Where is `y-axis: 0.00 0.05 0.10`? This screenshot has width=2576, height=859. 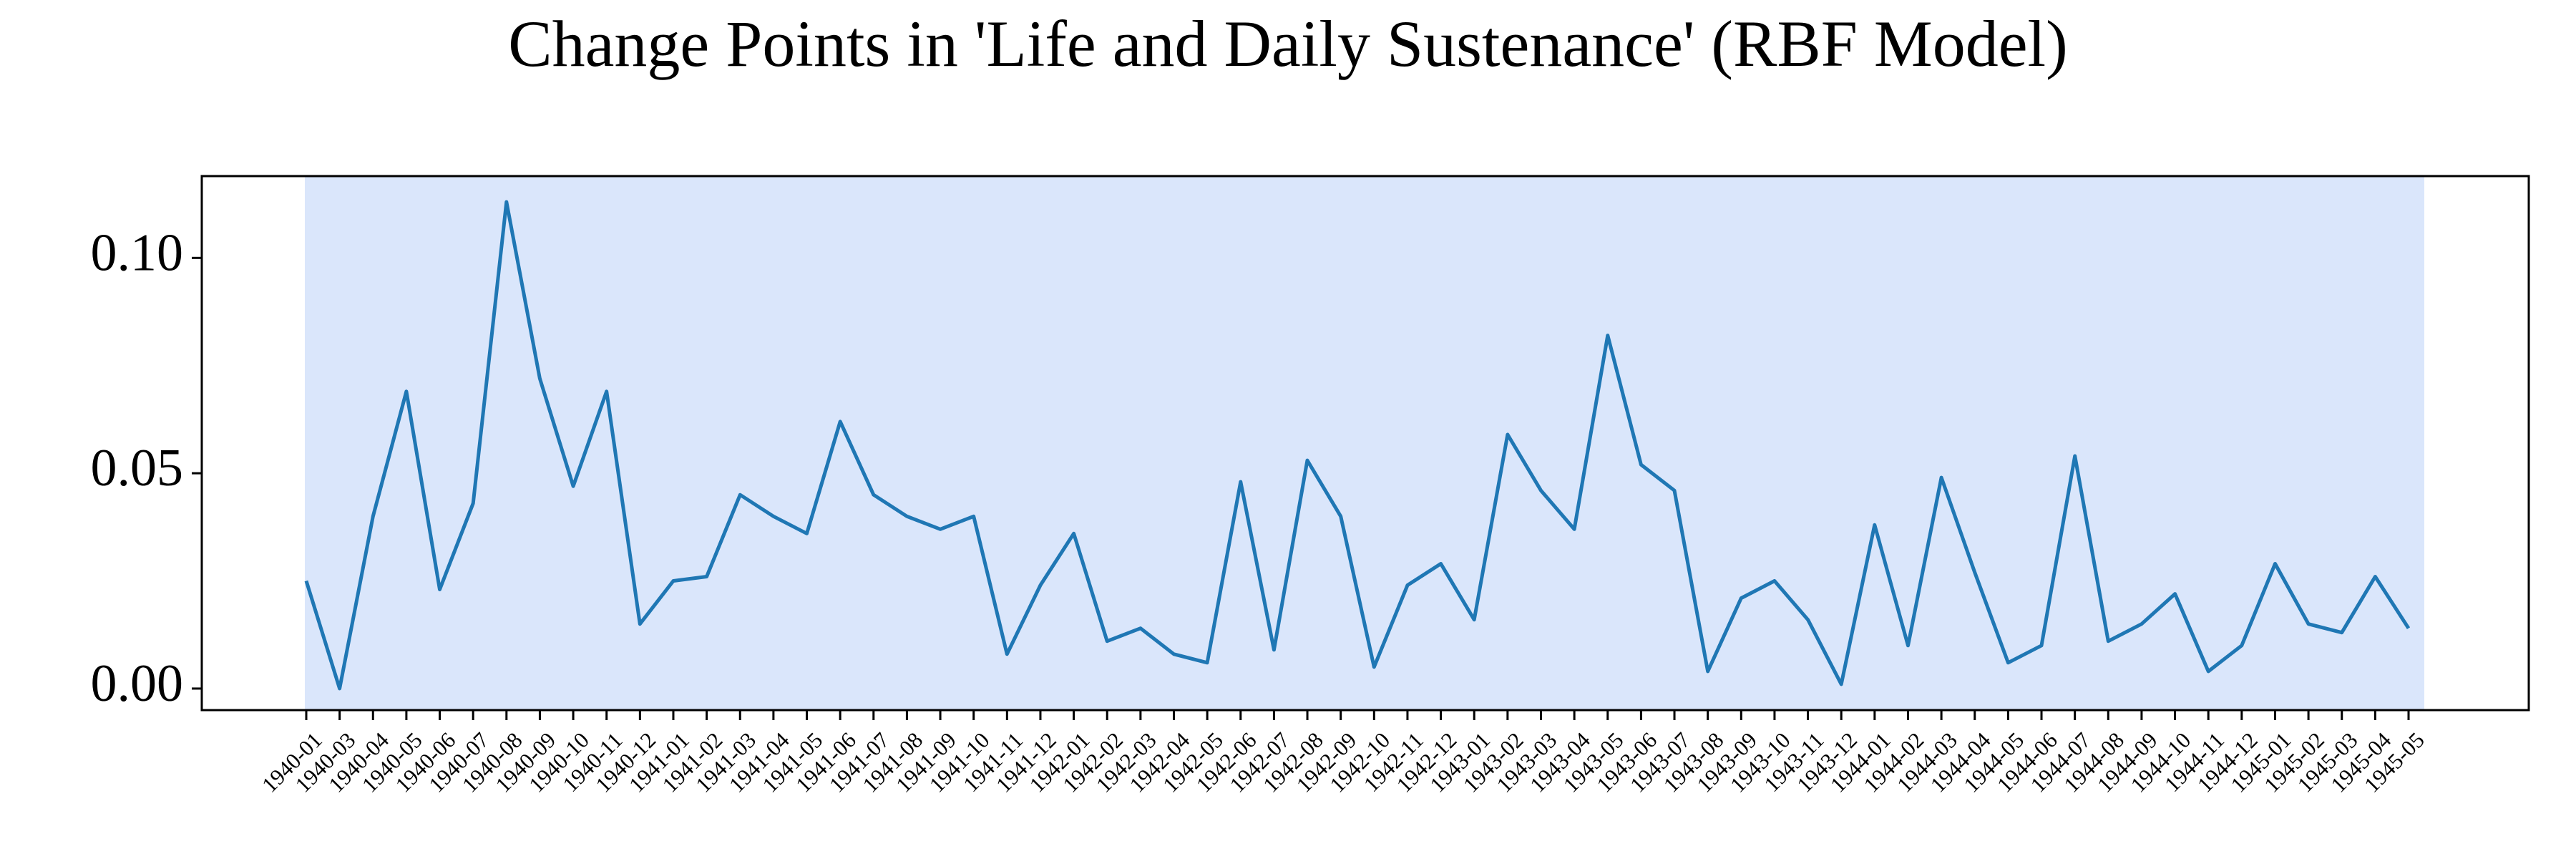 y-axis: 0.00 0.05 0.10 is located at coordinates (146, 468).